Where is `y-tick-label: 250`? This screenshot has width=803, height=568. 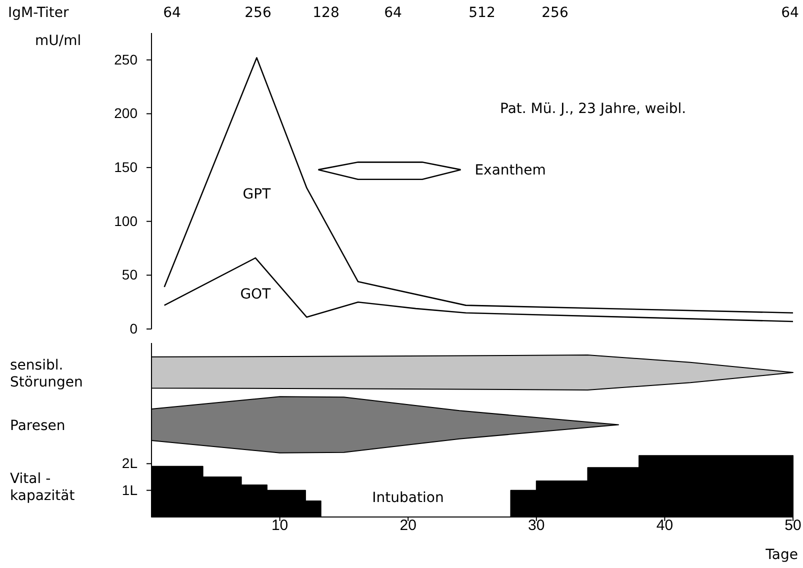
y-tick-label: 250 is located at coordinates (126, 59).